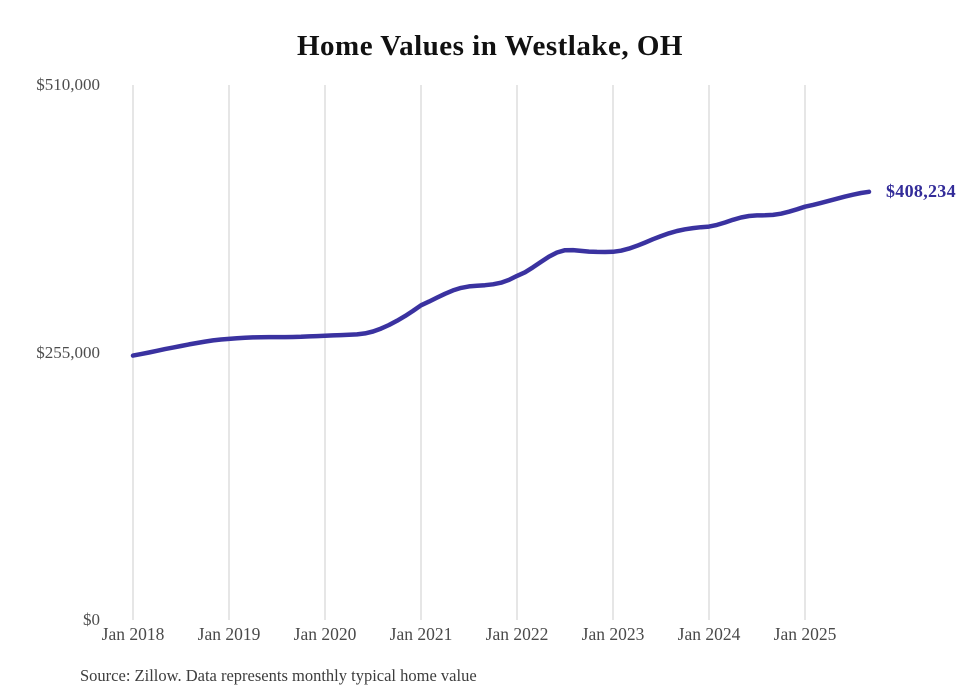 This screenshot has height=699, width=980. What do you see at coordinates (421, 634) in the screenshot?
I see `x-tick-label: Jan 2021` at bounding box center [421, 634].